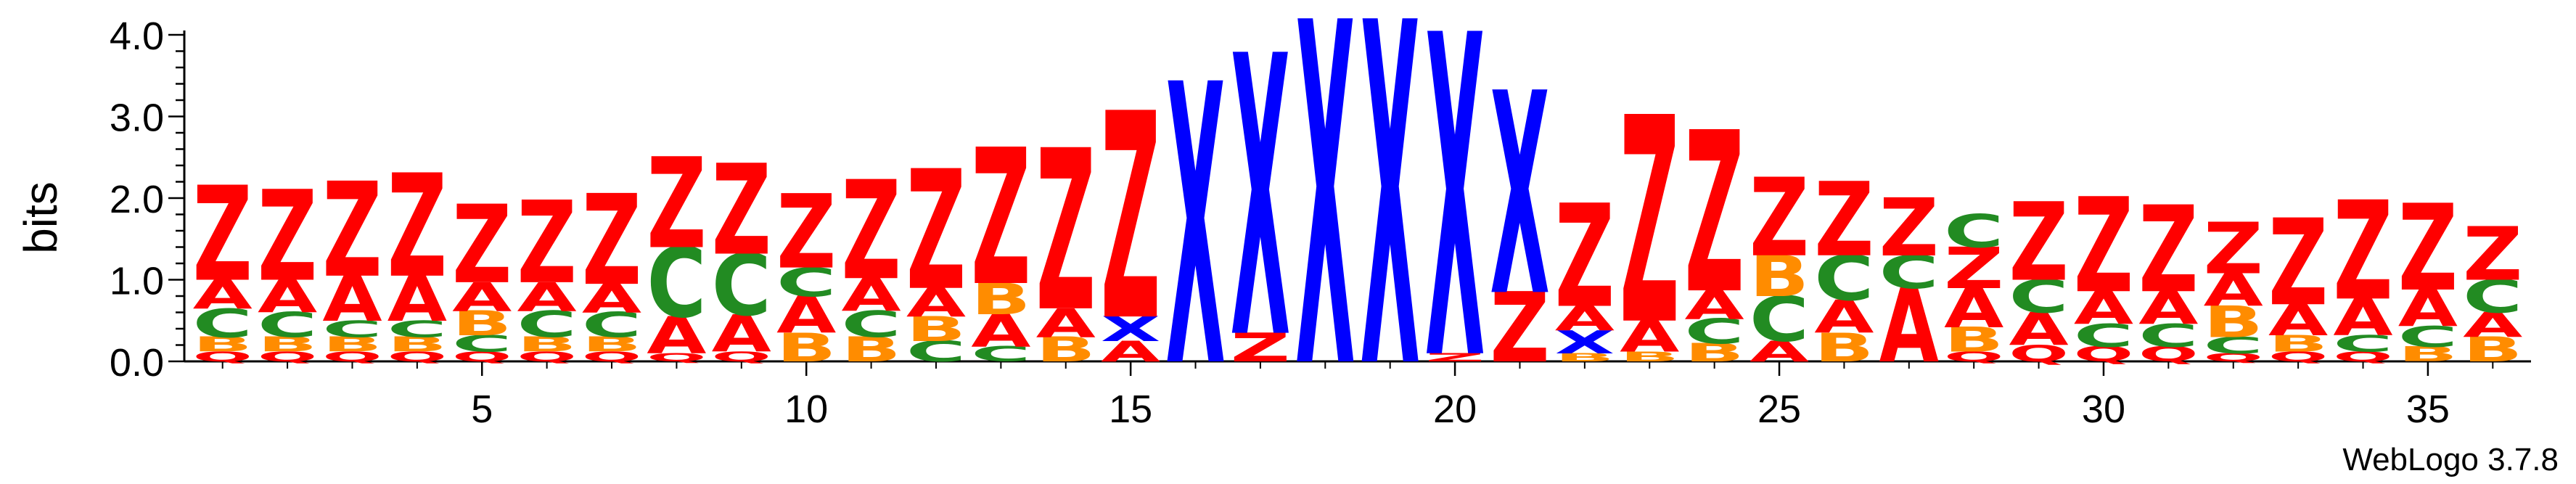  I want to click on logo-stack-16: X, so click(1195, 228).